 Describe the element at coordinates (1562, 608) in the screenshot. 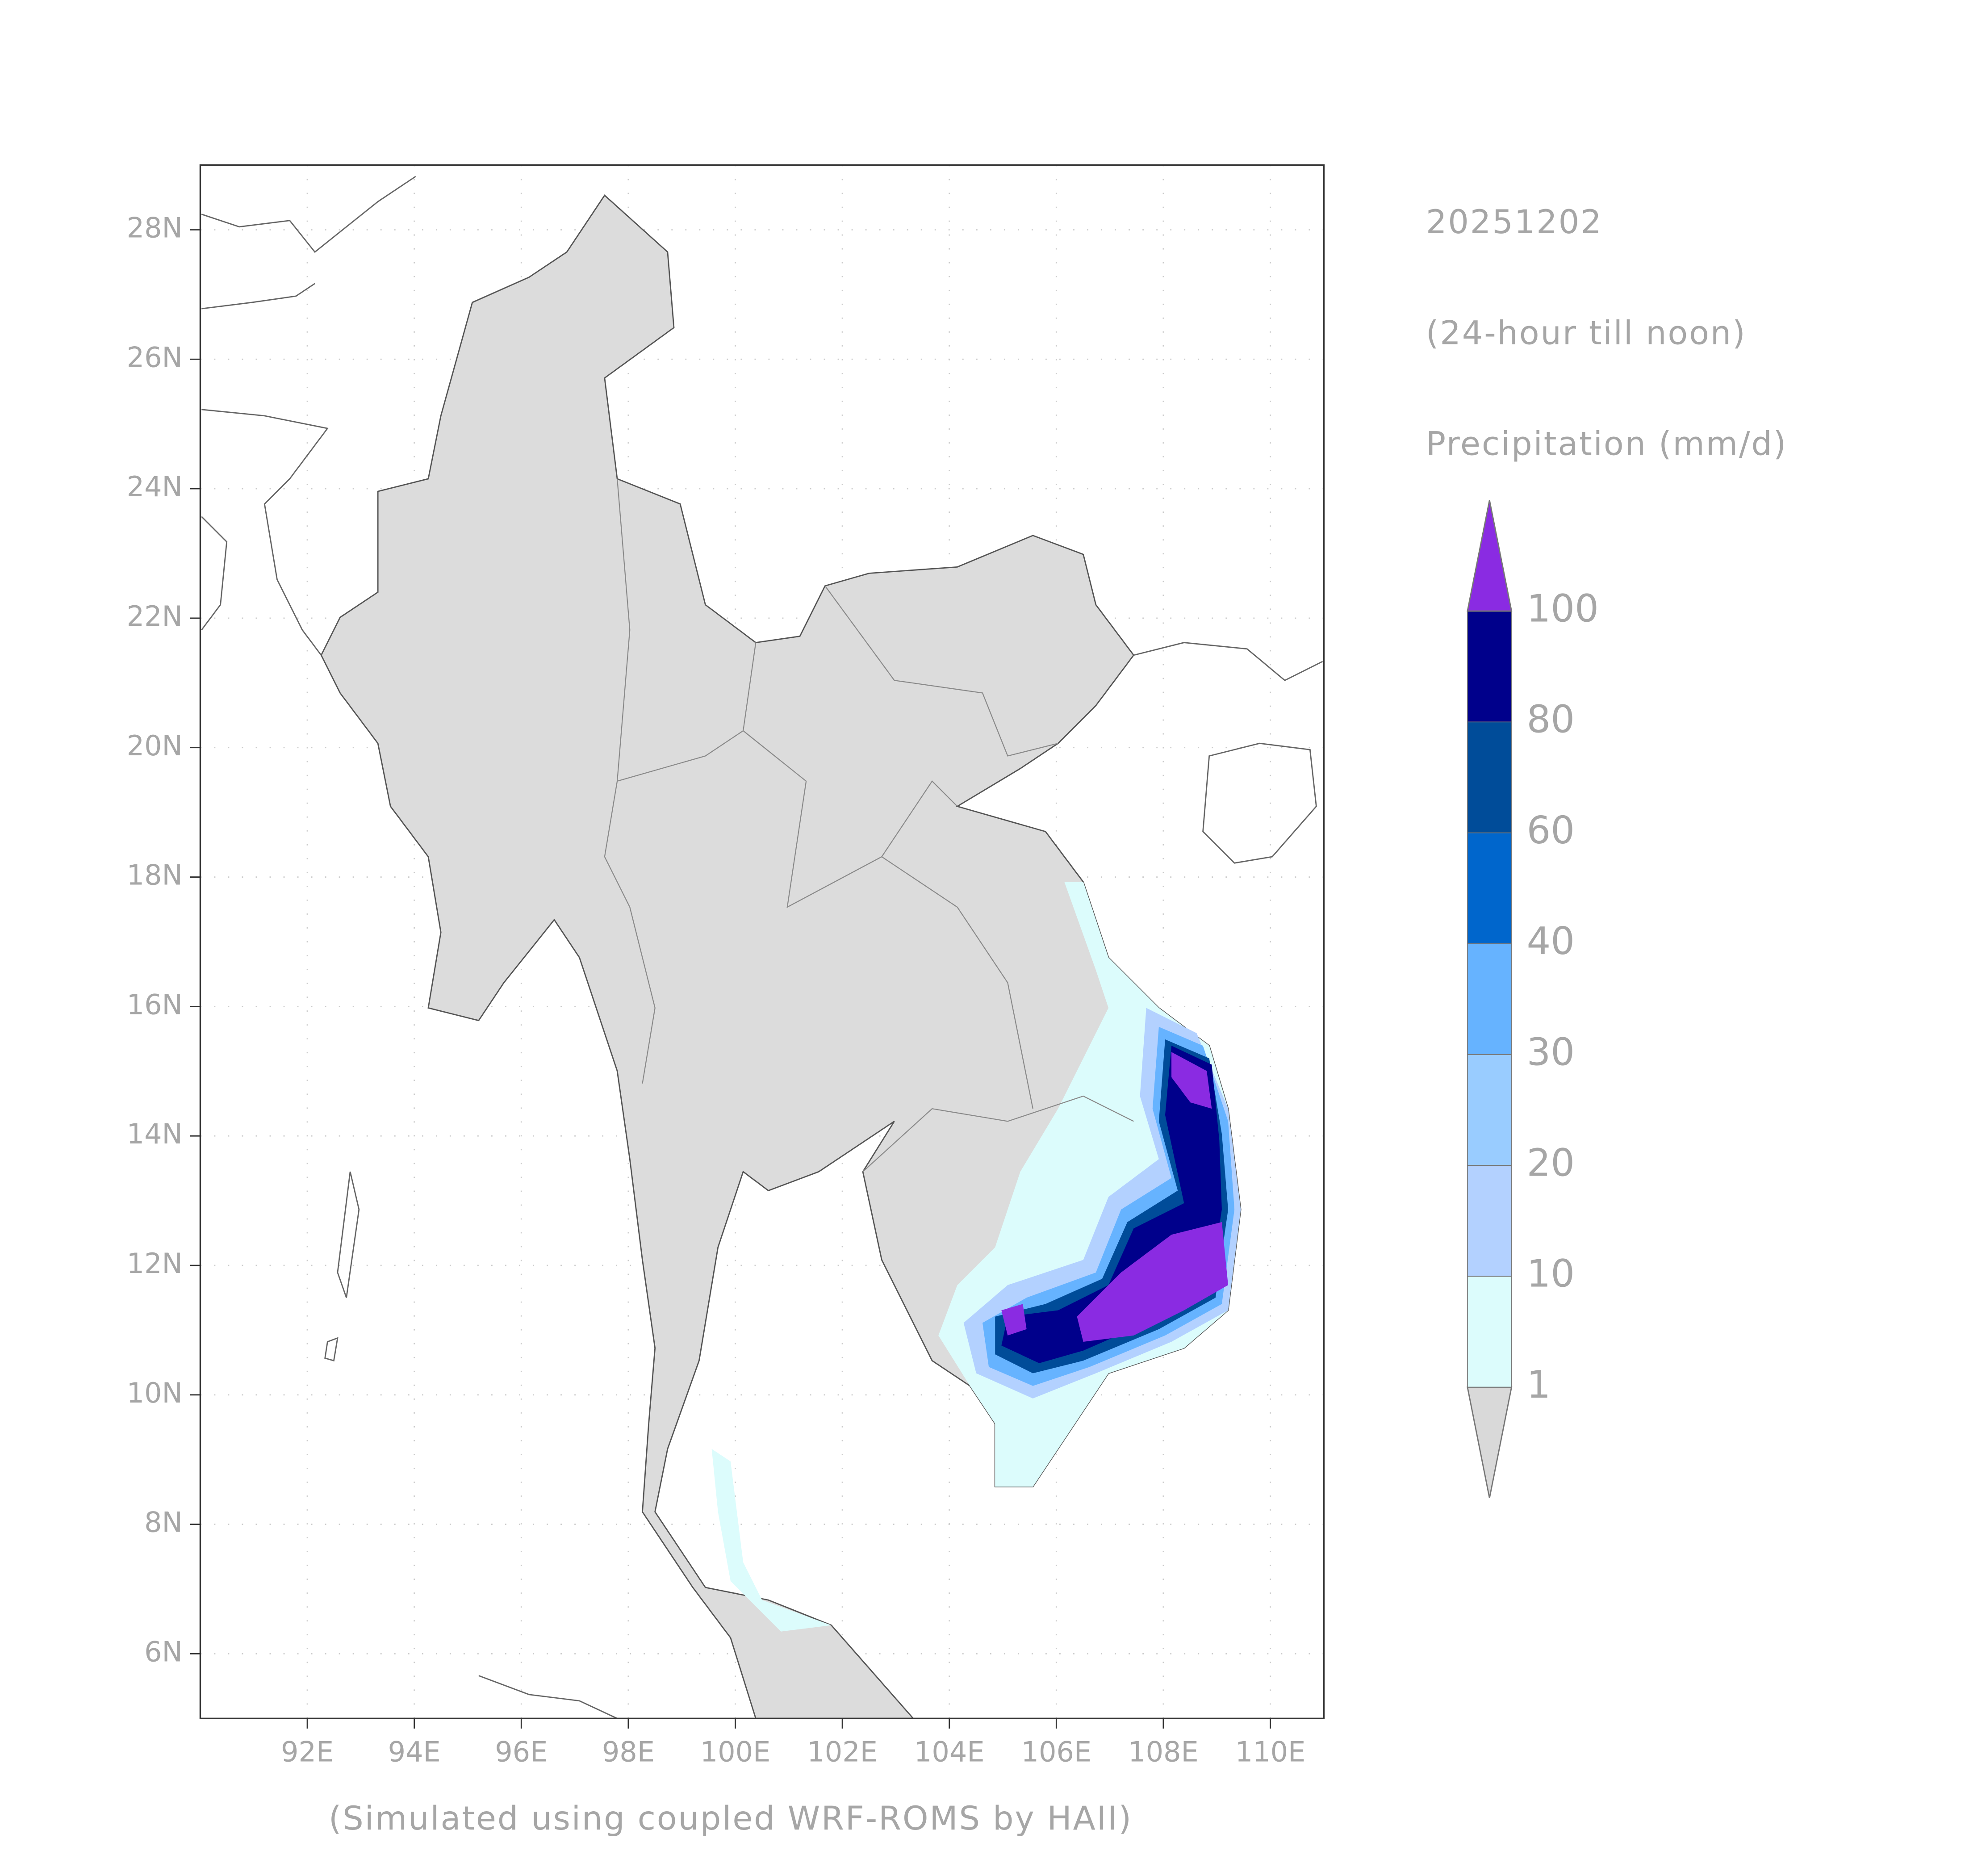

I see `colorbar-label: 100` at that location.